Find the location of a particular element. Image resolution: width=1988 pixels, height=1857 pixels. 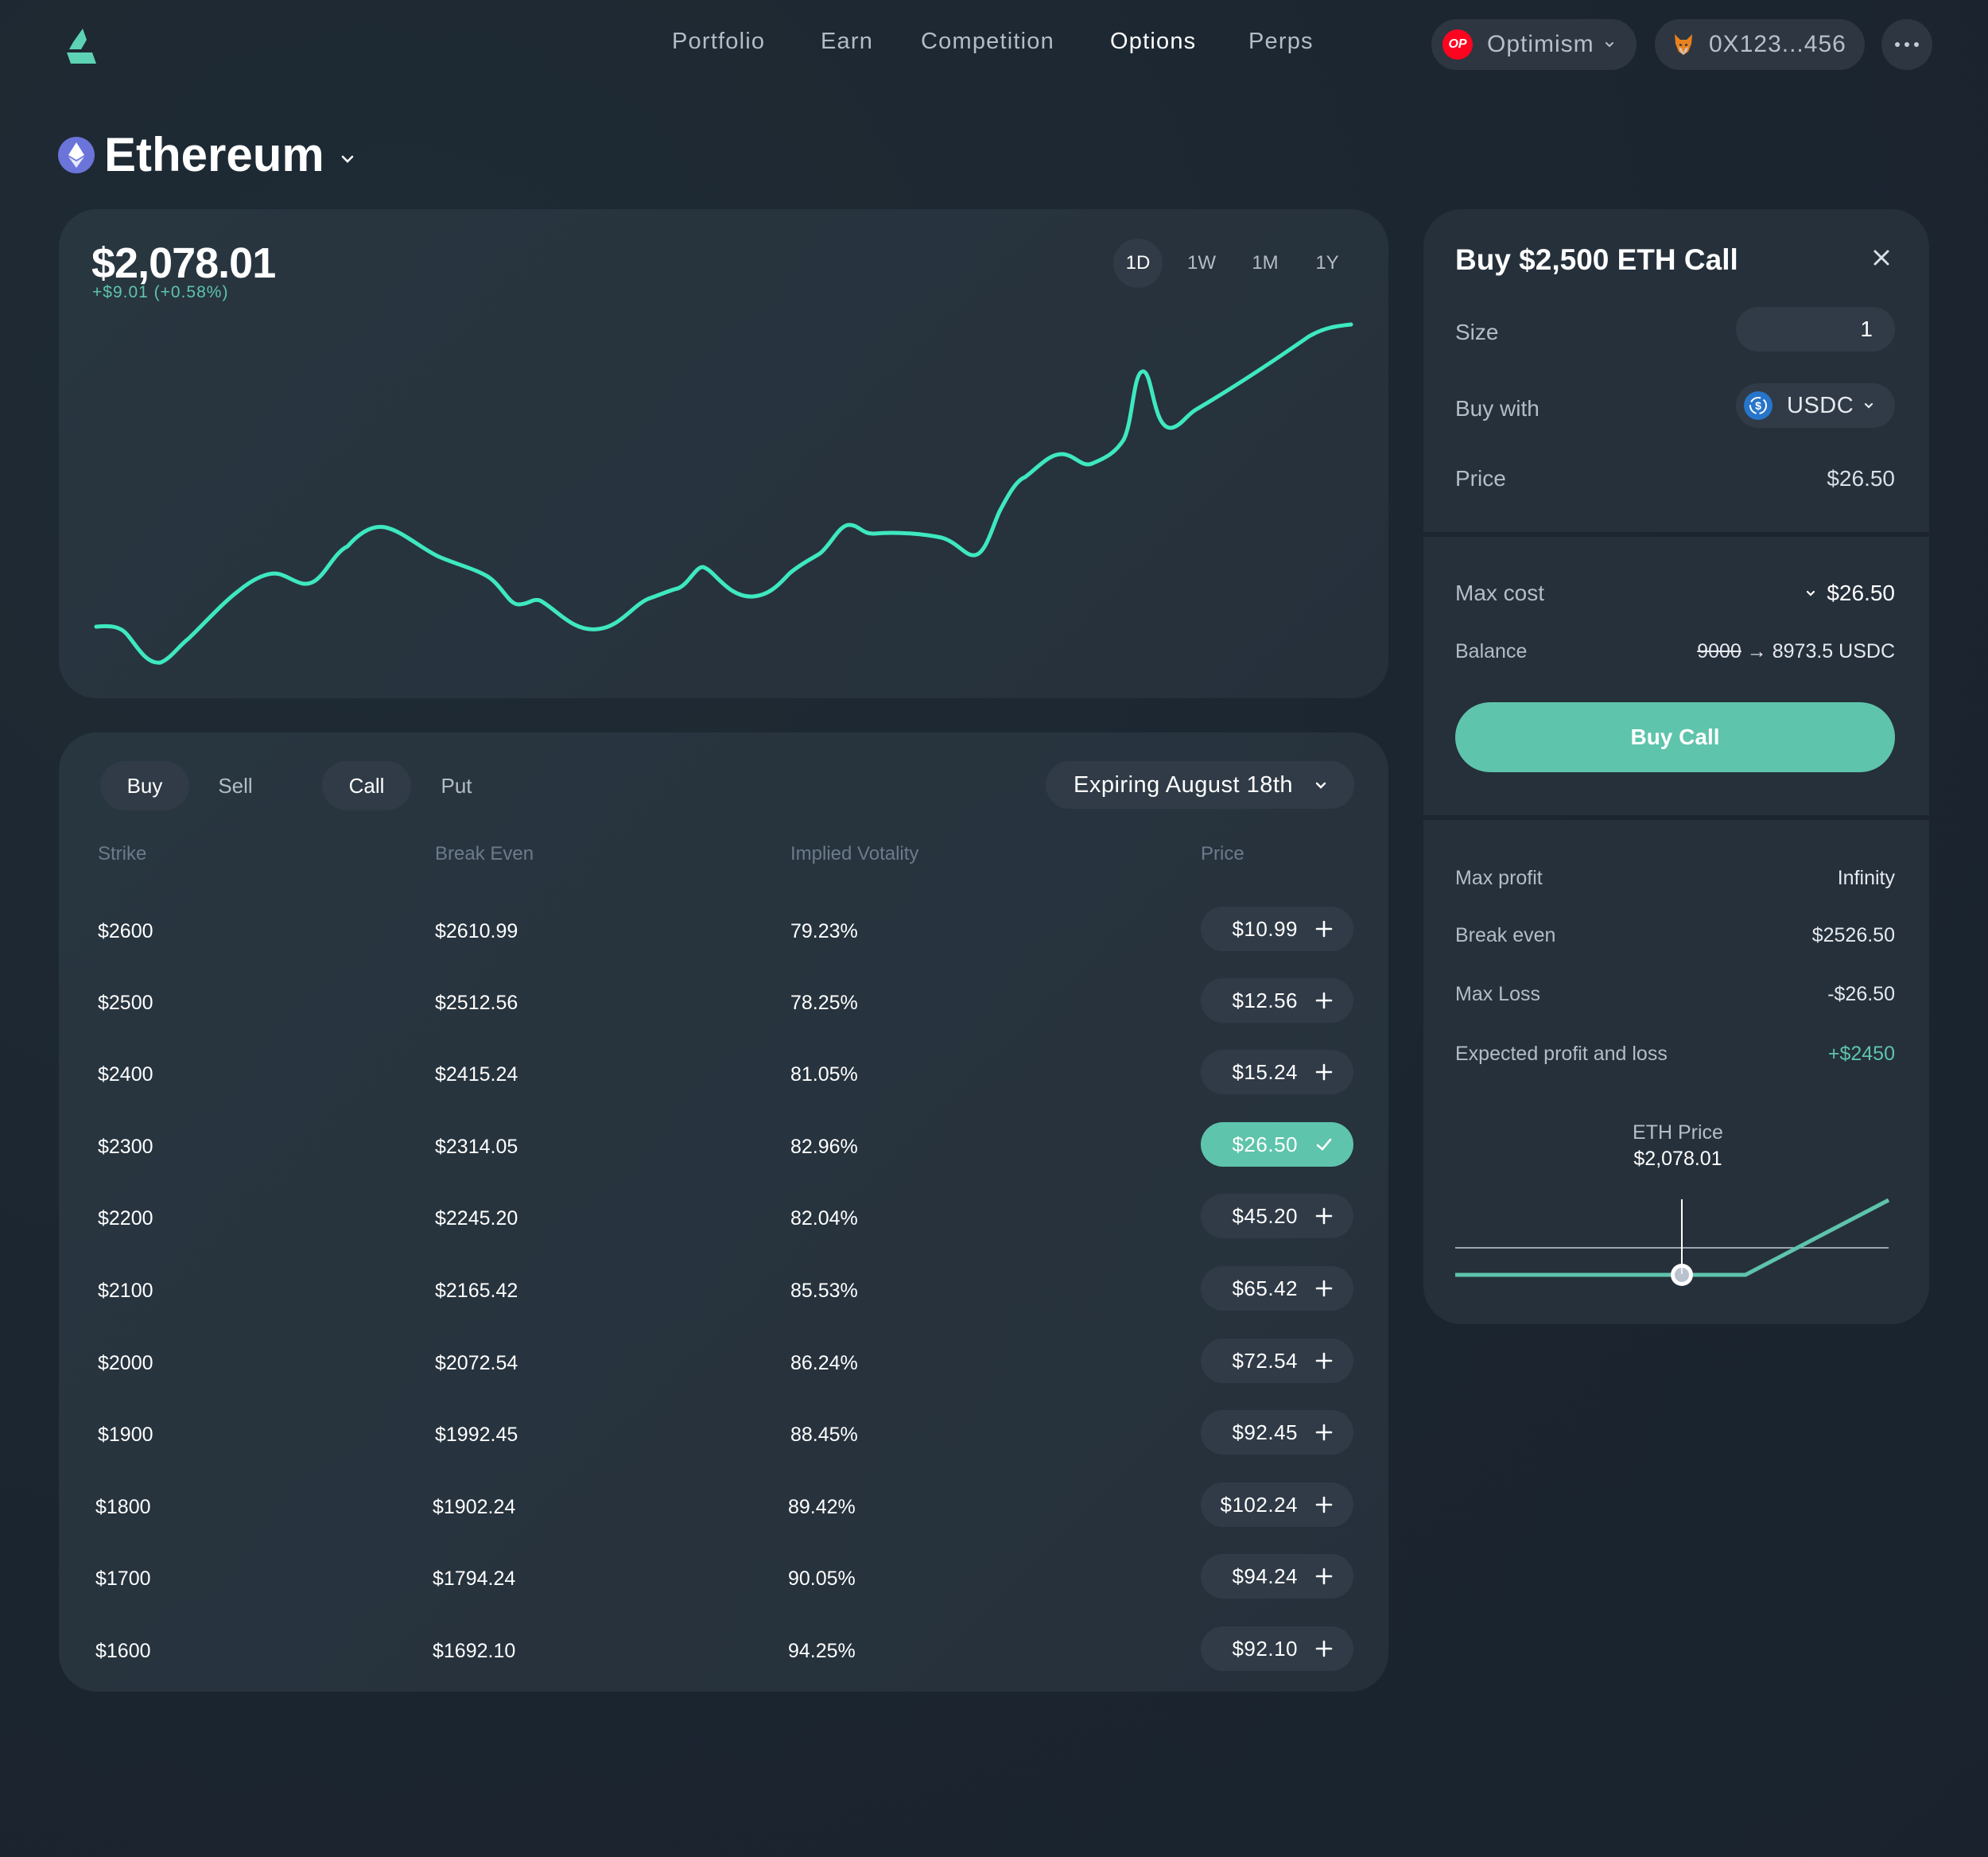

price-value: $26.50 is located at coordinates (1861, 479).